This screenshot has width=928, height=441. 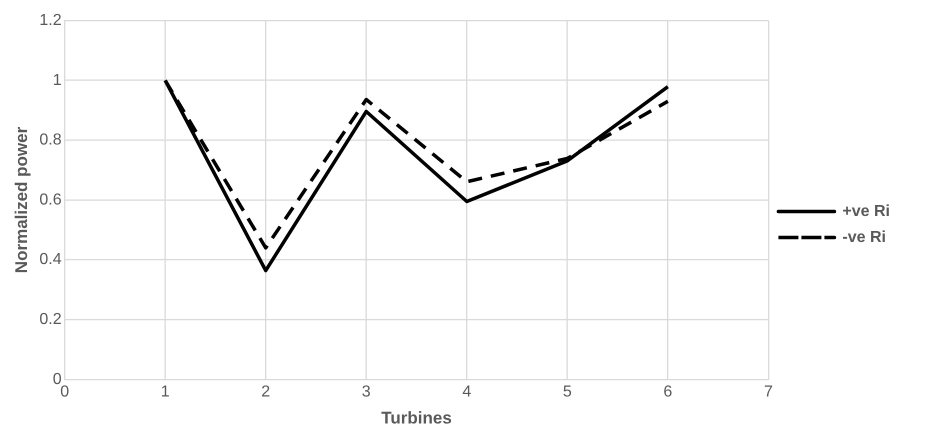 I want to click on y-tick-label: 1, so click(x=57, y=80).